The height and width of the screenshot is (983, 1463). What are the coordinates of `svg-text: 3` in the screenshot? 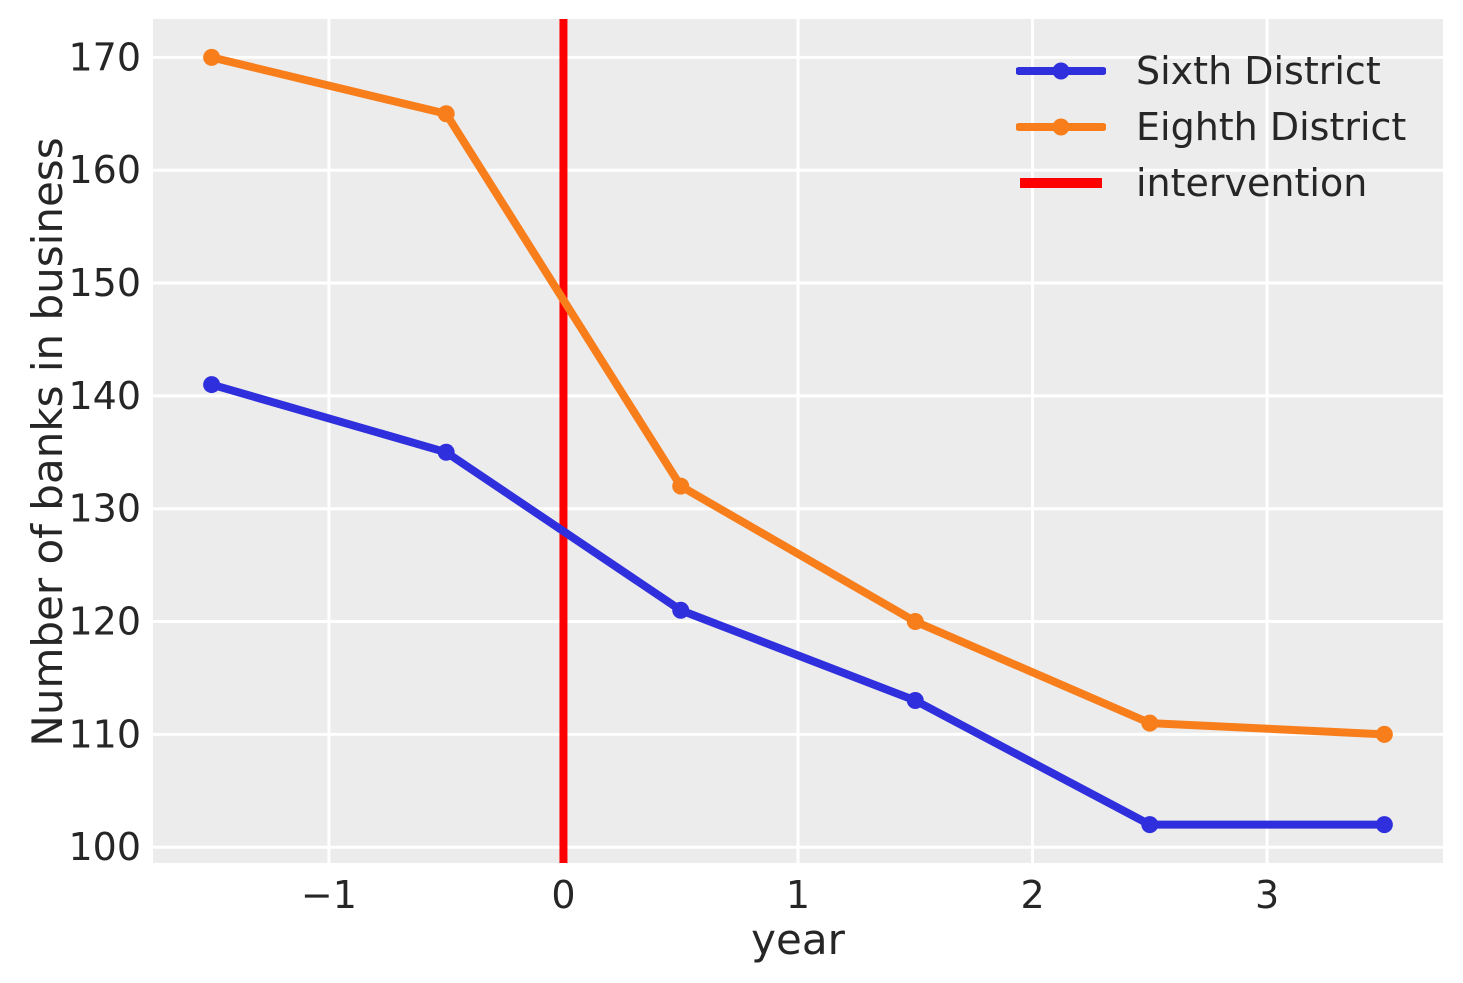 It's located at (1267, 895).